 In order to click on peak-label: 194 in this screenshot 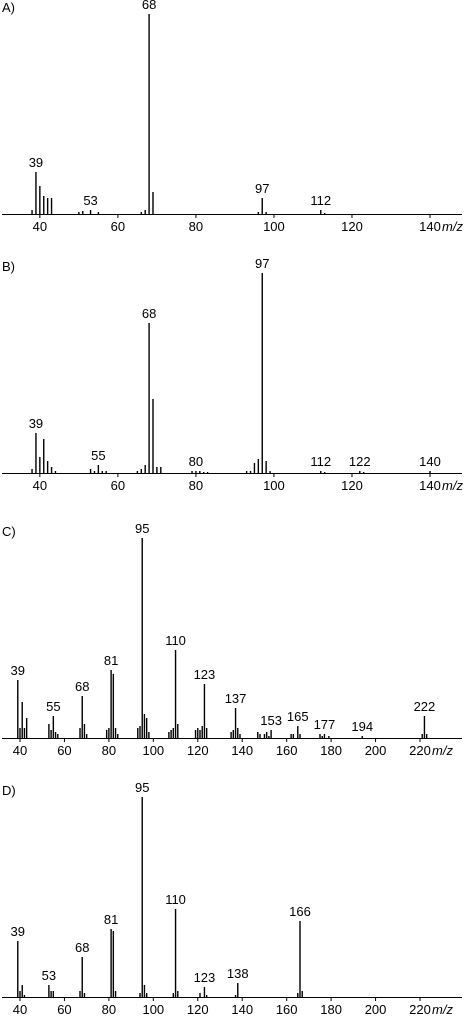, I will do `click(362, 726)`.